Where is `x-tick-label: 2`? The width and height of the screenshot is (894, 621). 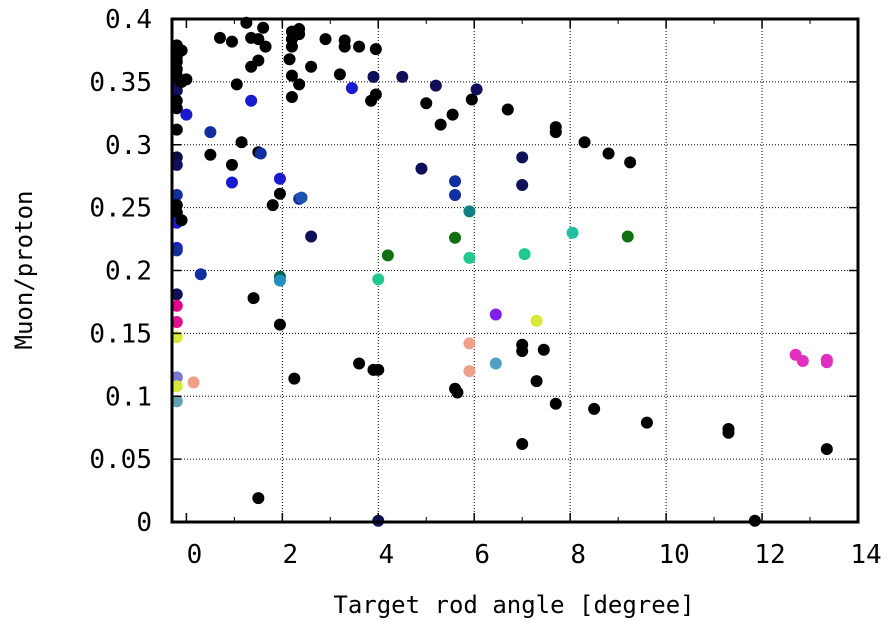
x-tick-label: 2 is located at coordinates (291, 555).